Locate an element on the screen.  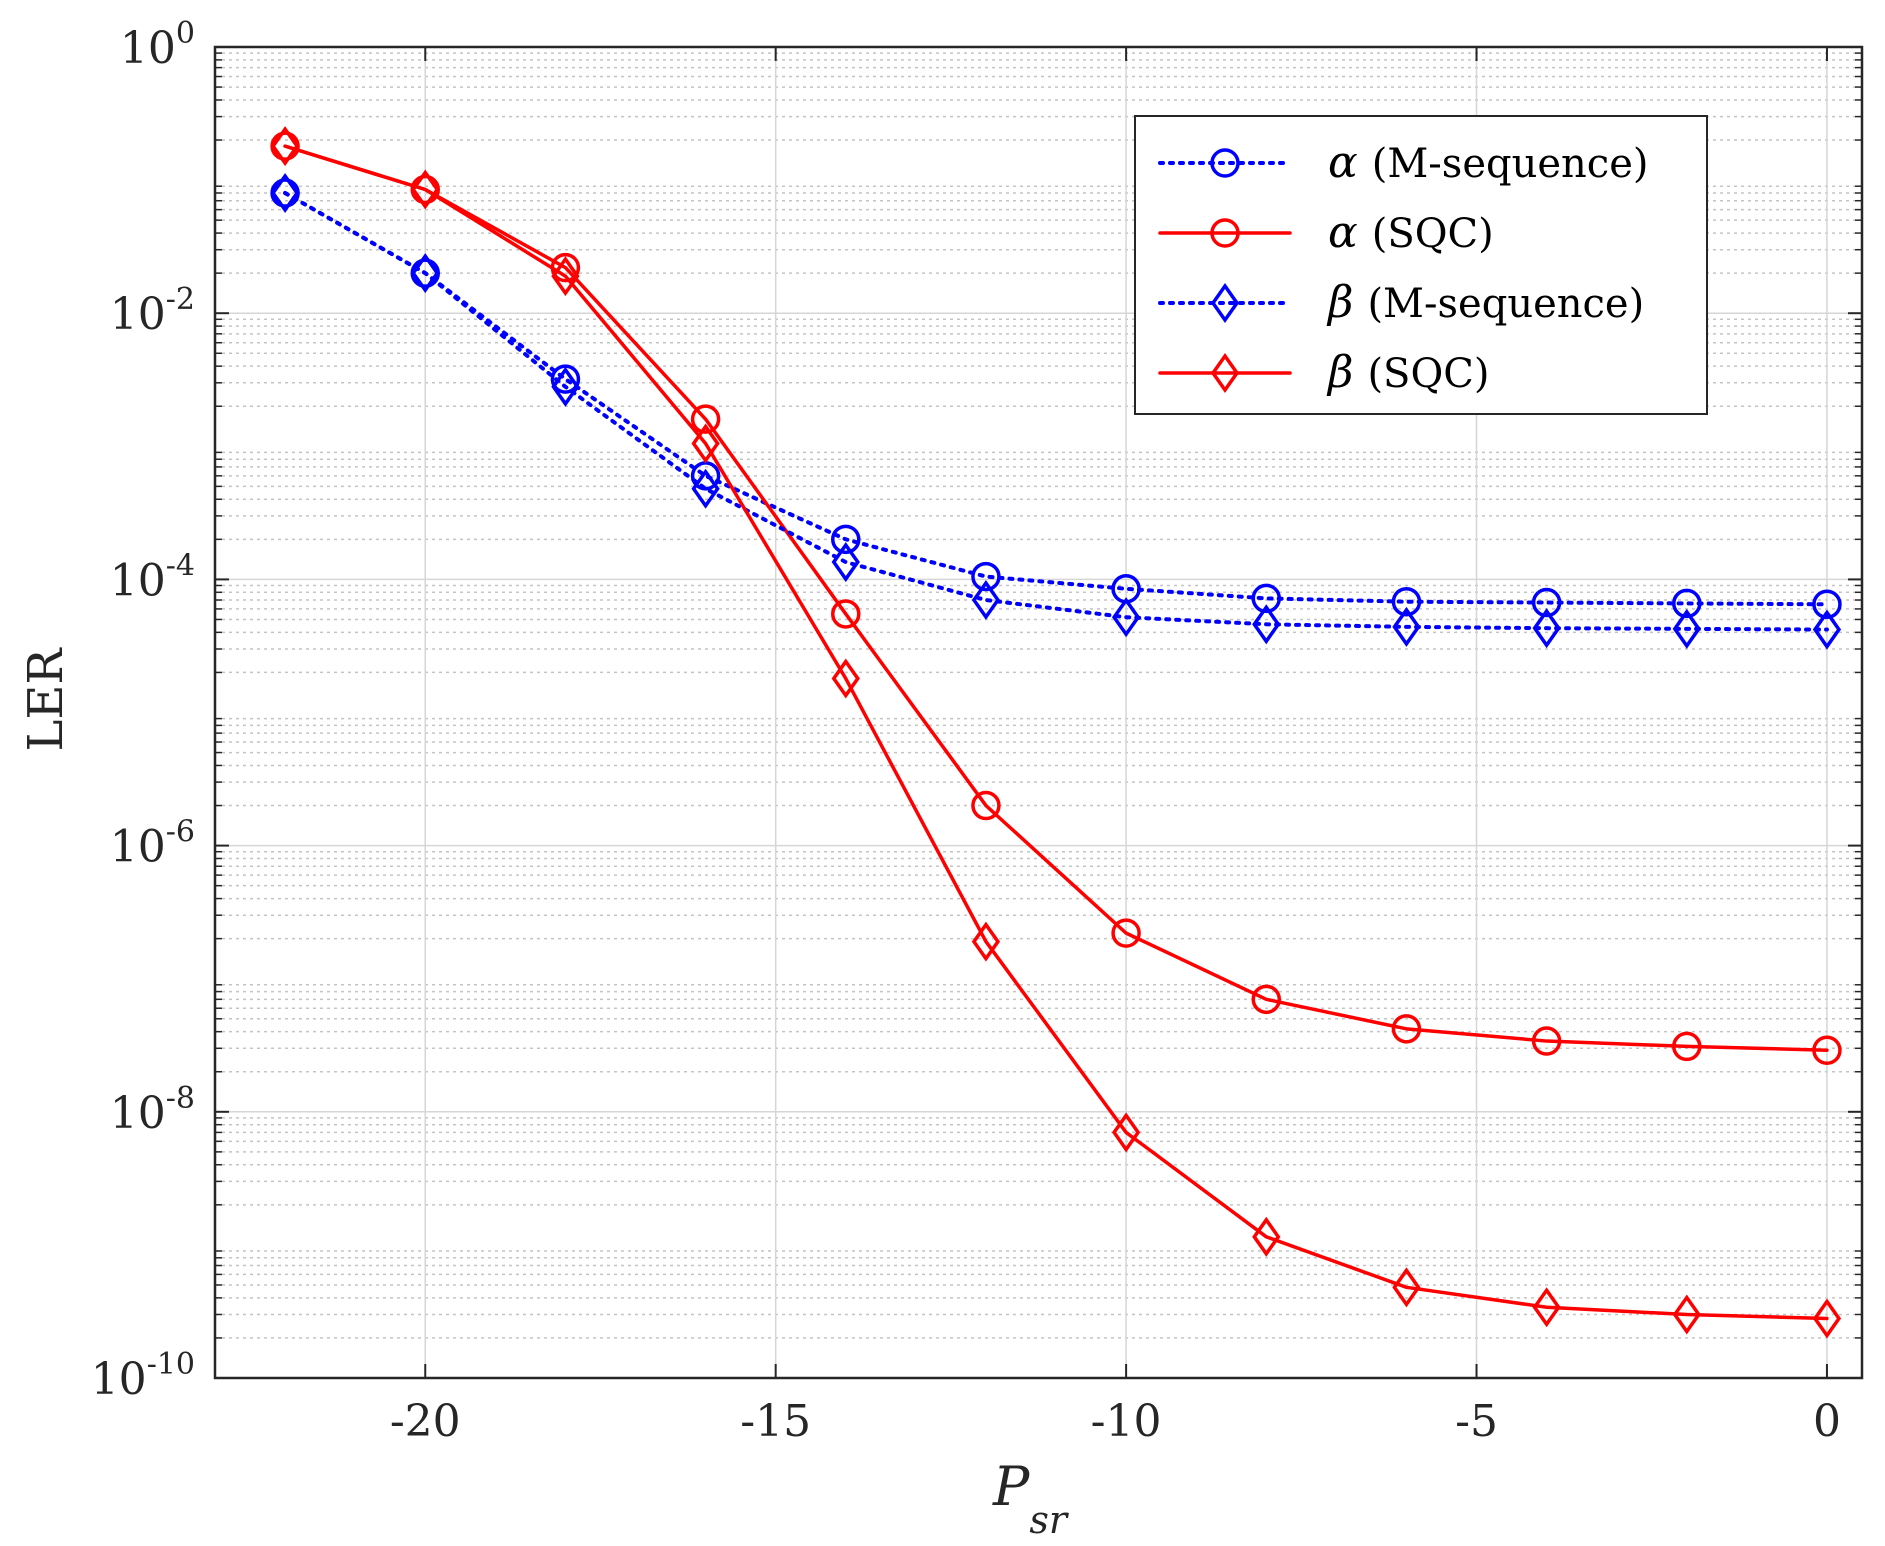
x-axis-label: Psr is located at coordinates (1031, 1498).